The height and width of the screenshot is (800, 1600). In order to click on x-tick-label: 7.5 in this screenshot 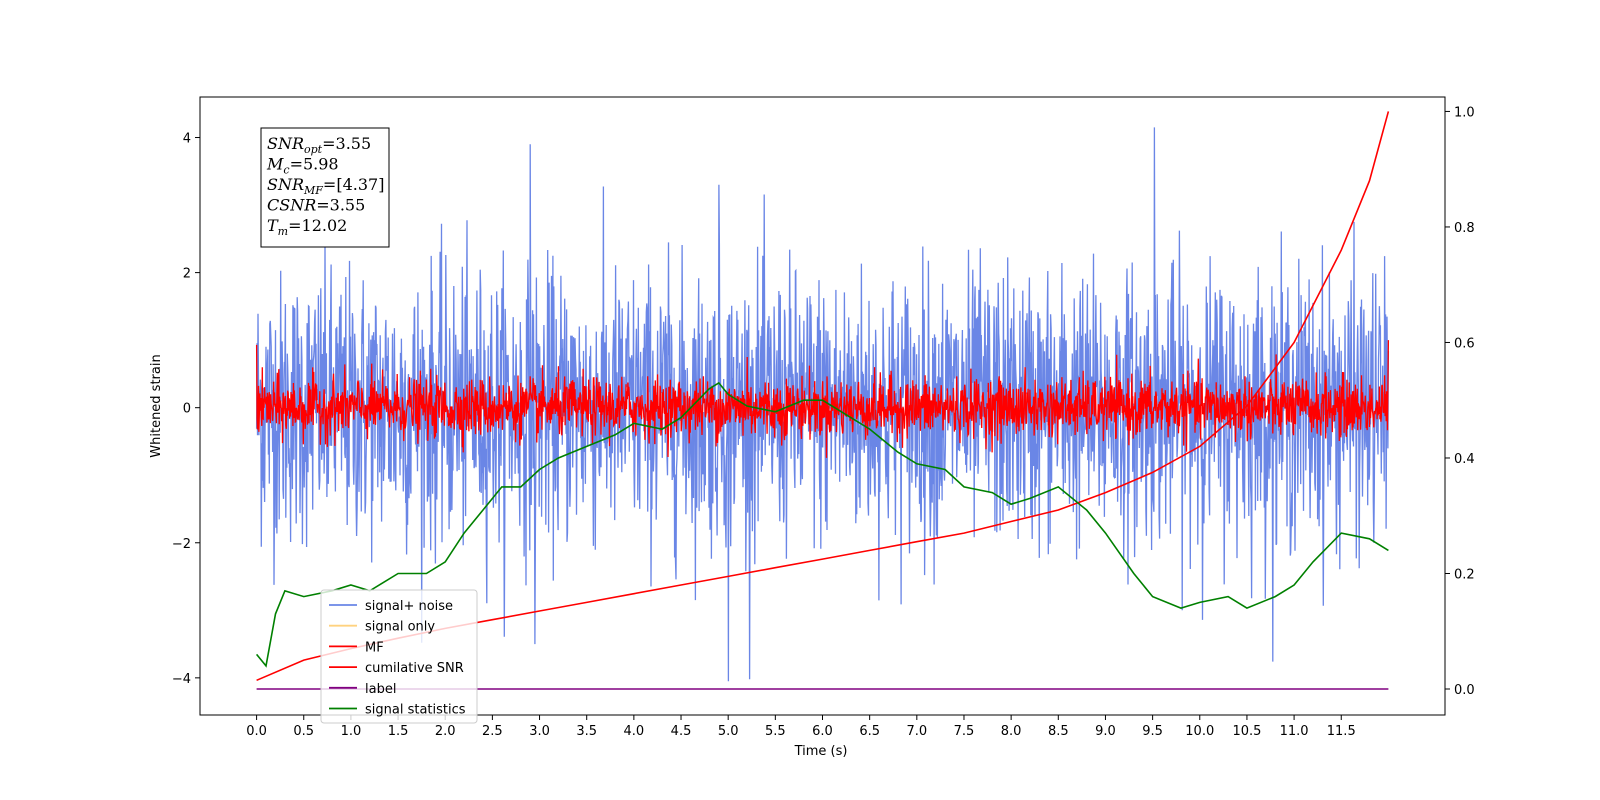, I will do `click(964, 731)`.